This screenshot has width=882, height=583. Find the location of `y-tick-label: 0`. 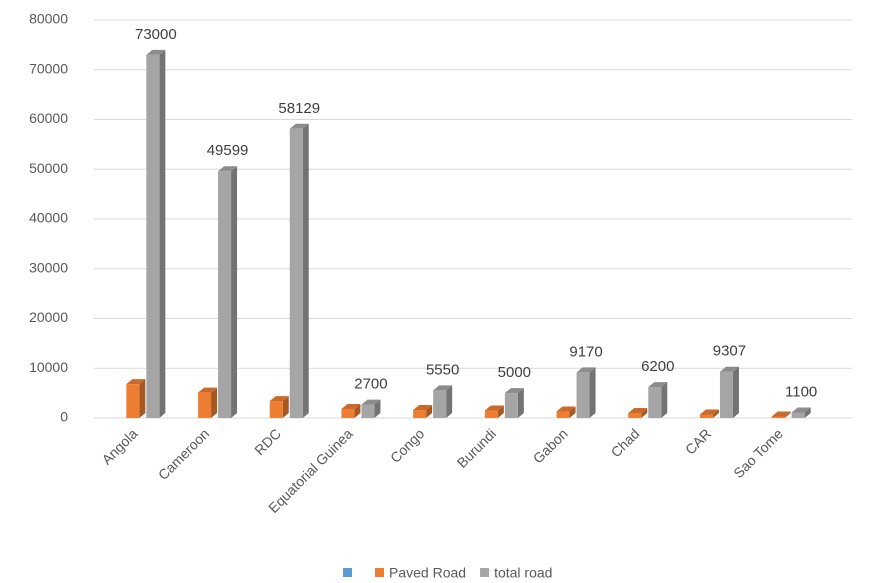

y-tick-label: 0 is located at coordinates (64, 417).